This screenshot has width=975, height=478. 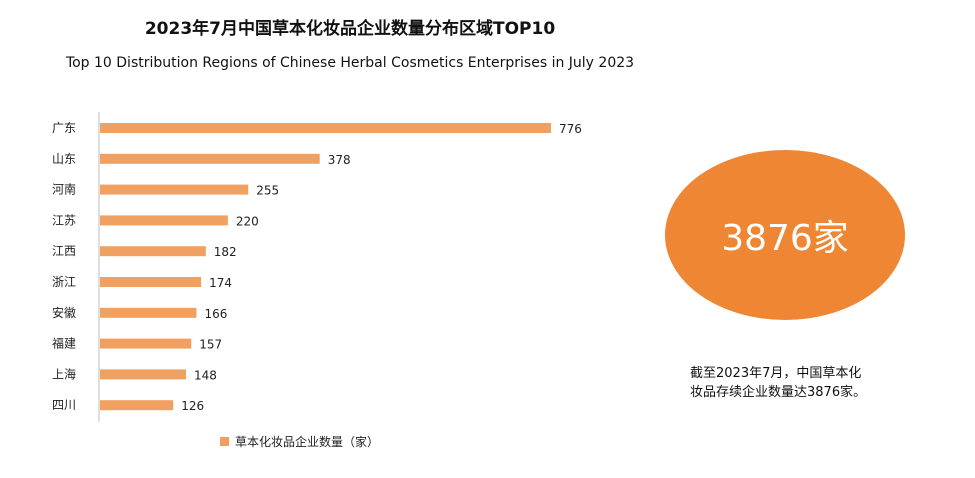 What do you see at coordinates (64, 282) in the screenshot?
I see `category-label: 浙江` at bounding box center [64, 282].